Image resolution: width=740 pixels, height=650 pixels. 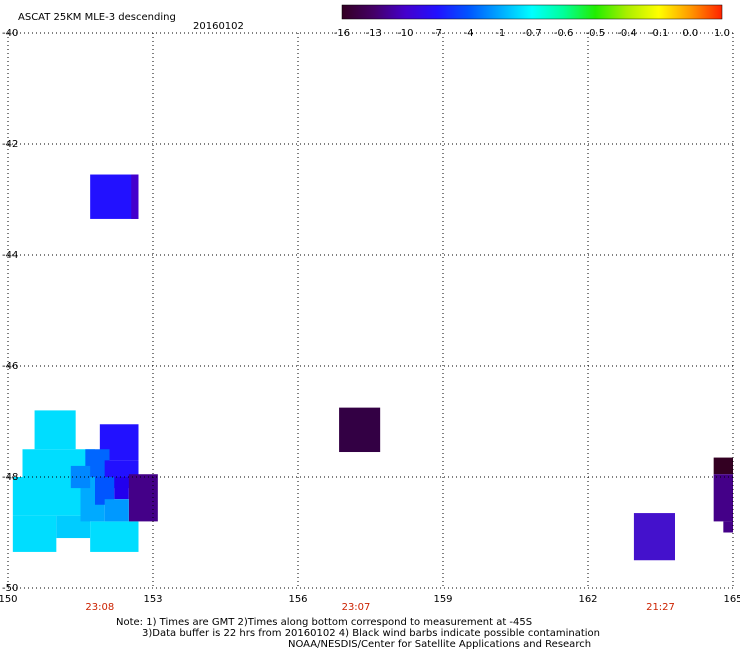 I want to click on colorbar-label-4: -4, so click(x=469, y=33).